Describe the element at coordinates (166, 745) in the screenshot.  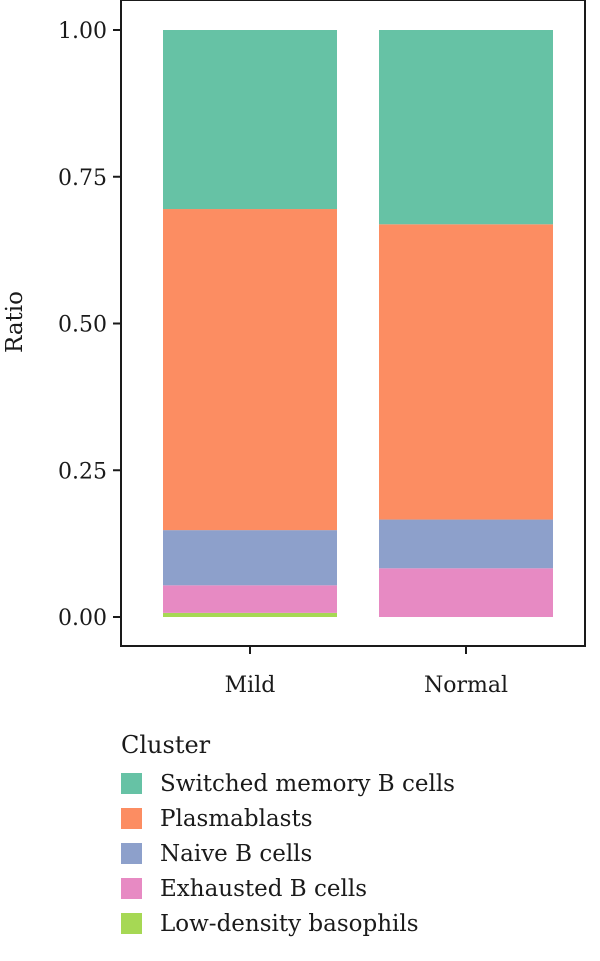
I see `legend-title: Cluster` at that location.